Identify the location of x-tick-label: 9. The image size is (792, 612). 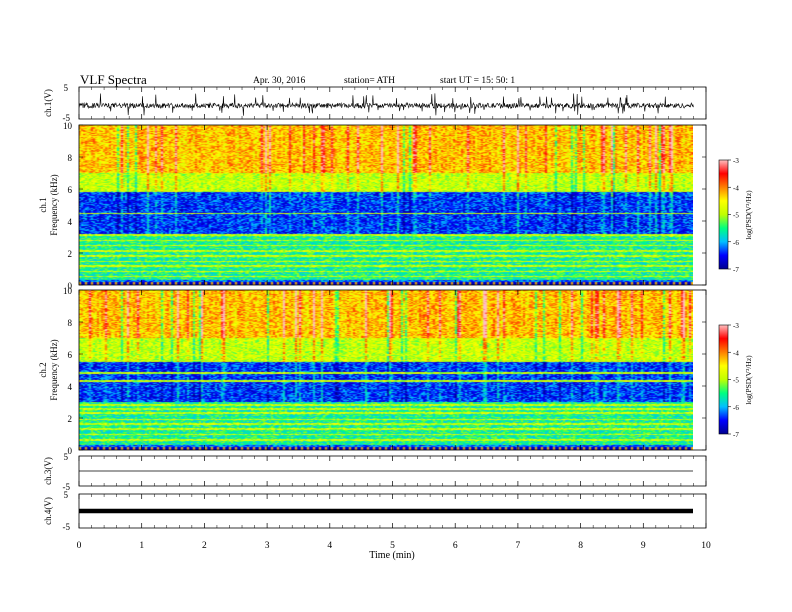
(643, 546).